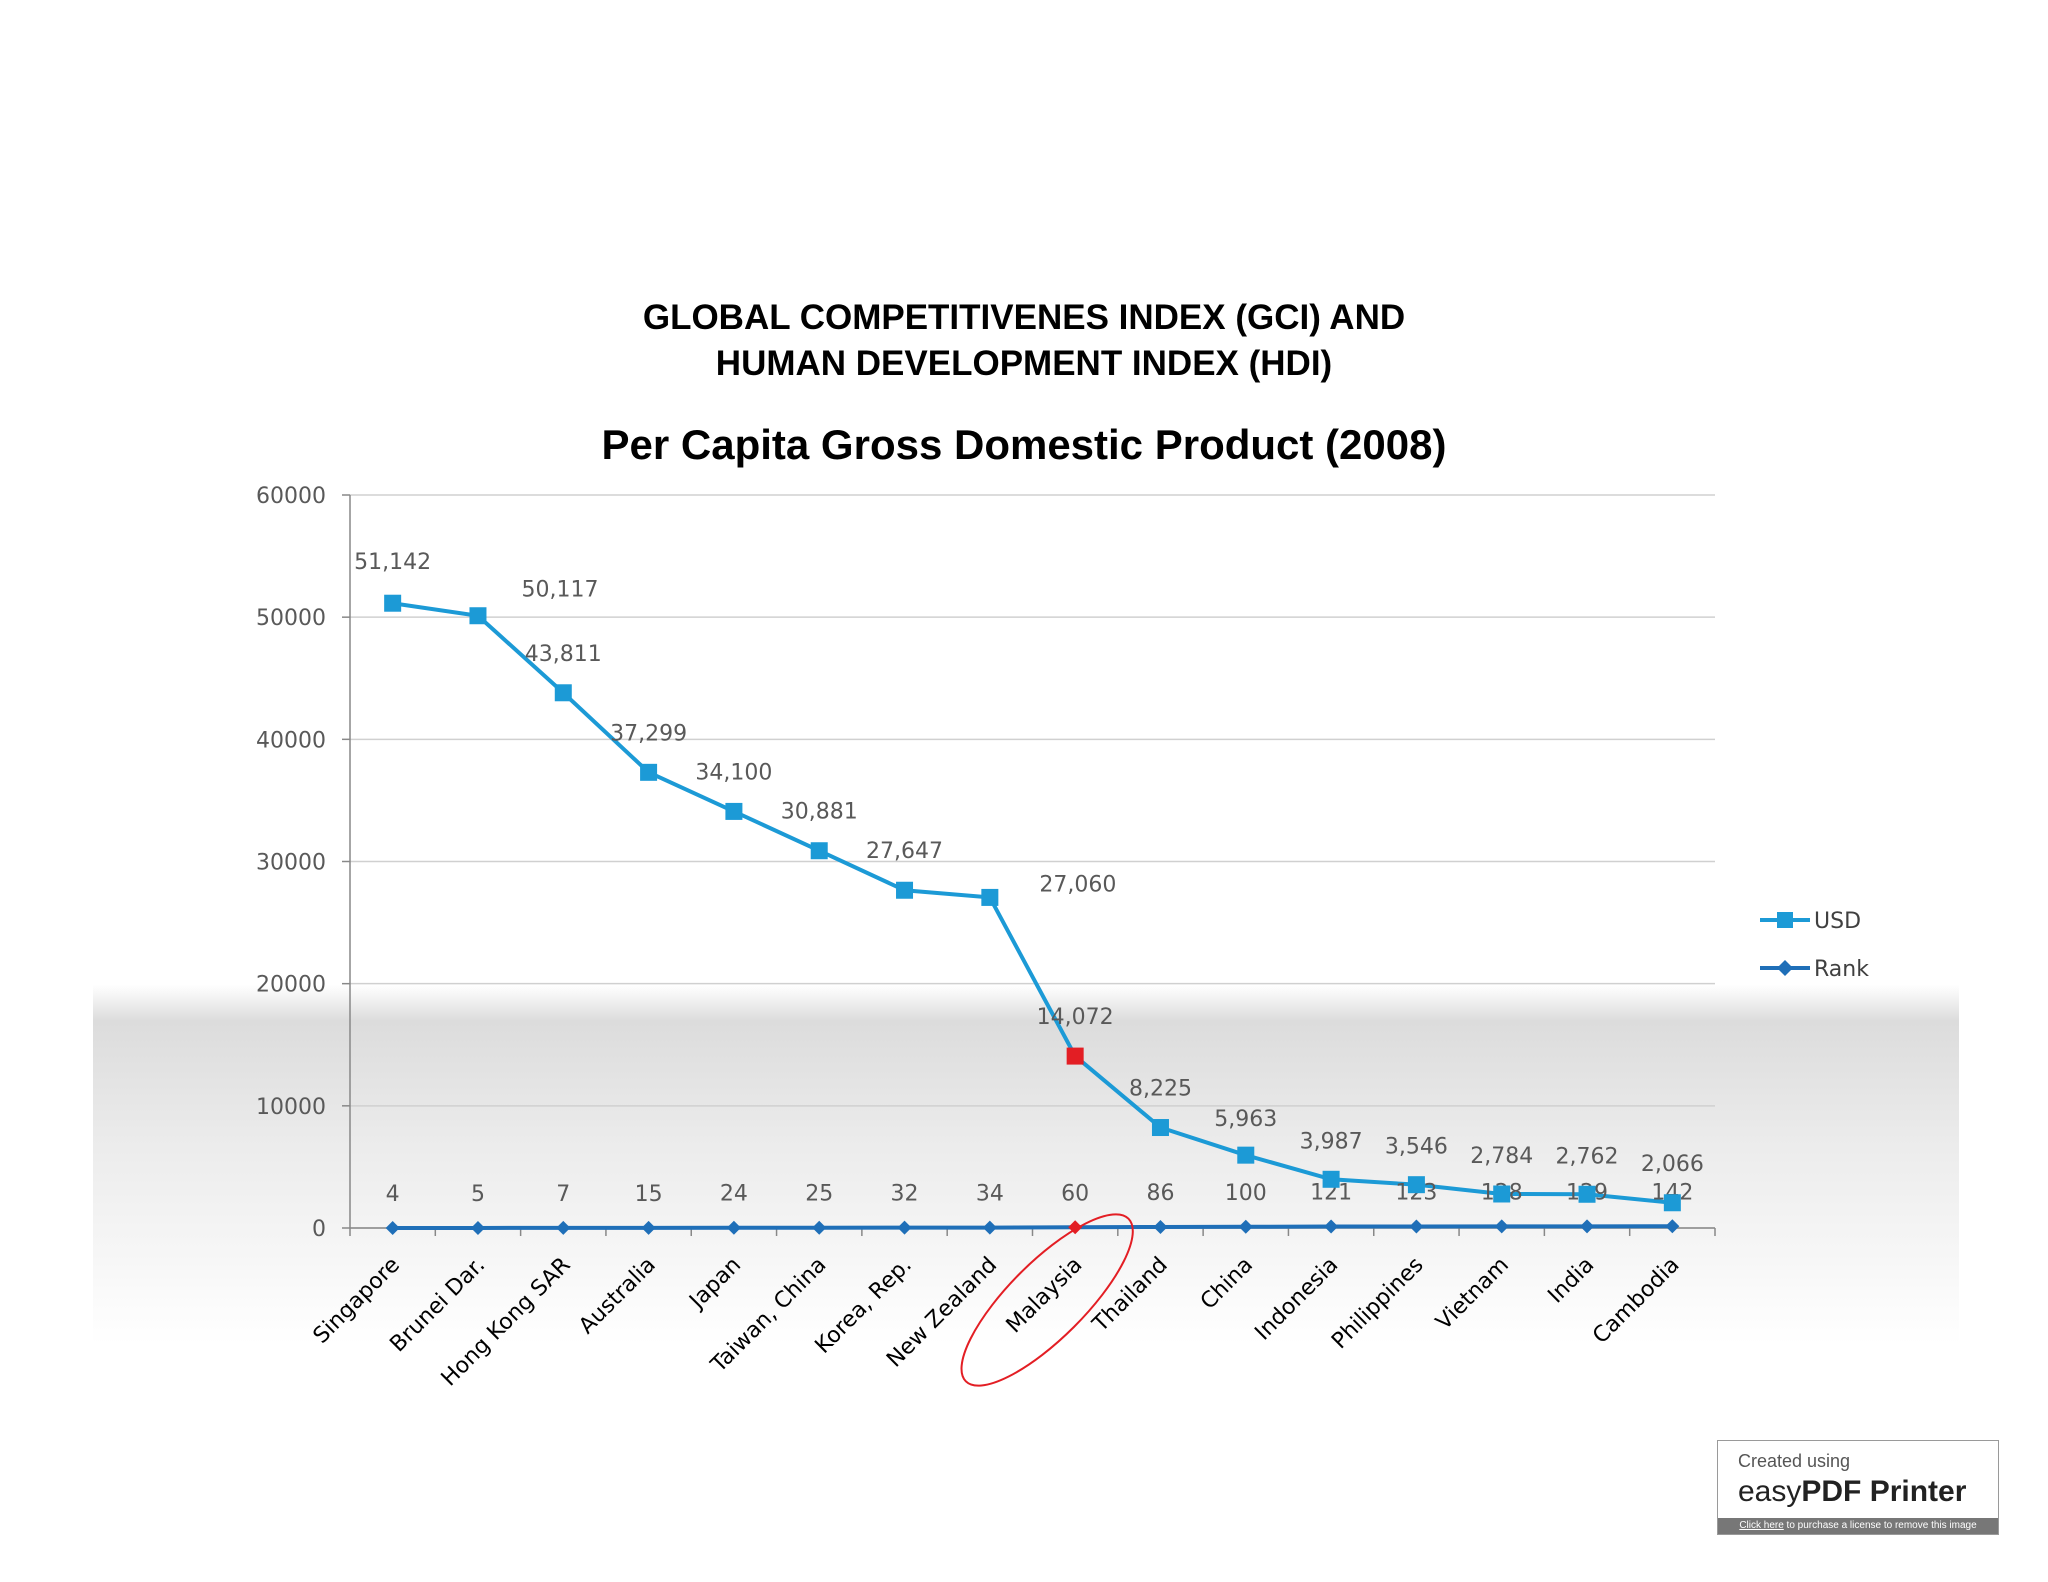 This screenshot has width=2048, height=1582. Describe the element at coordinates (1501, 1156) in the screenshot. I see `usd-label-vietnam: 2,784` at that location.